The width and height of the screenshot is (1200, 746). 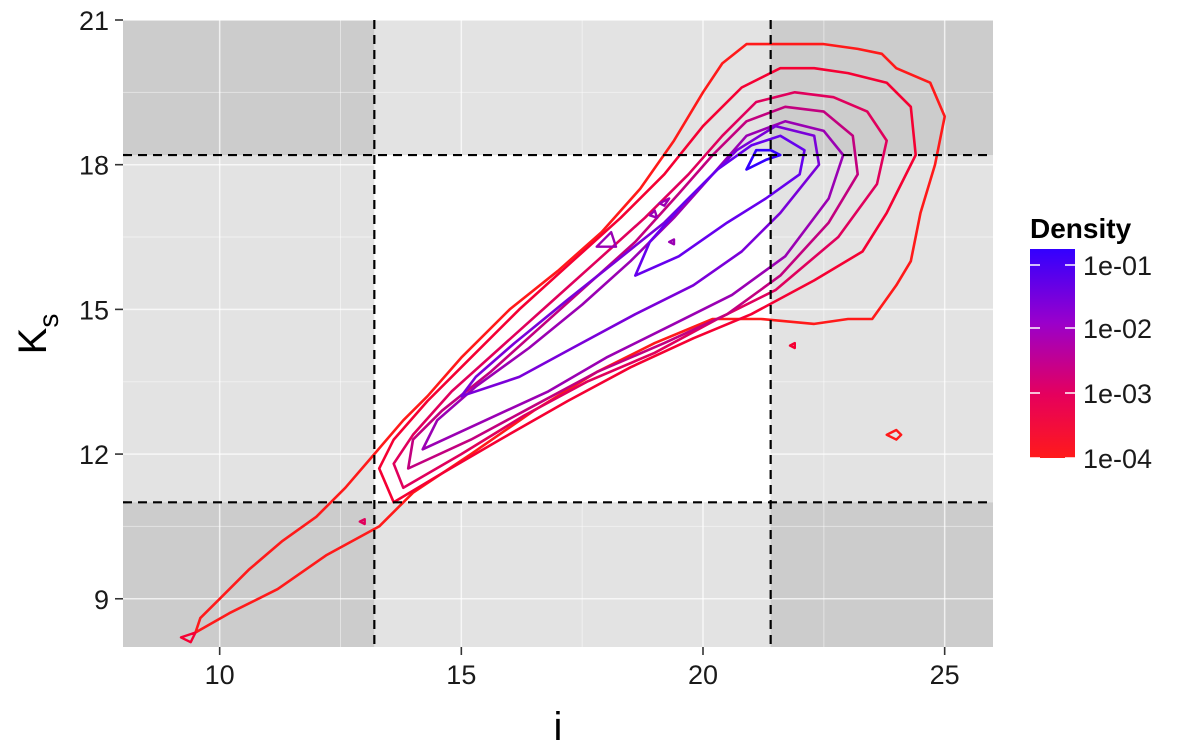 What do you see at coordinates (33, 340) in the screenshot?
I see `y-axis-title-main: K` at bounding box center [33, 340].